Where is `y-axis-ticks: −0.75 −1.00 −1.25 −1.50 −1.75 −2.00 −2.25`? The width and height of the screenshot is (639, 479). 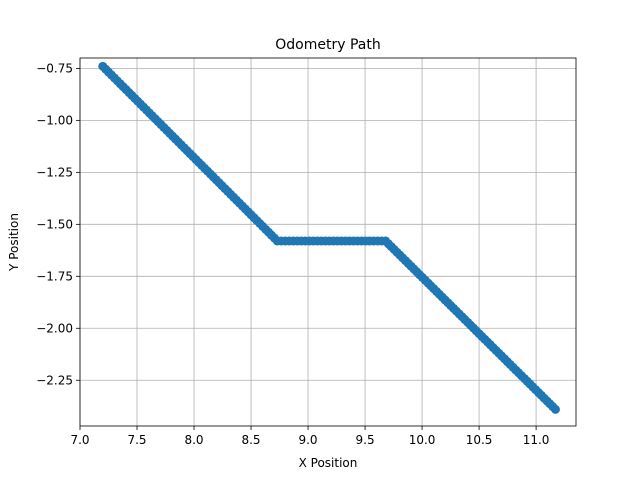
y-axis-ticks: −0.75 −1.00 −1.25 −1.50 −1.75 −2.00 −2.25 is located at coordinates (58, 224).